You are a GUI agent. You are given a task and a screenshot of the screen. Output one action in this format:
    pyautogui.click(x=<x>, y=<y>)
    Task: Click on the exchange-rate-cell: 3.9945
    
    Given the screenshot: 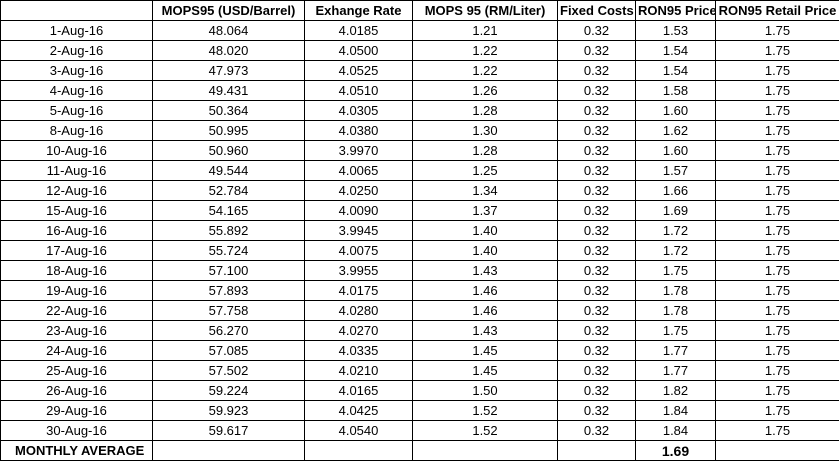 What is the action you would take?
    pyautogui.click(x=358, y=230)
    